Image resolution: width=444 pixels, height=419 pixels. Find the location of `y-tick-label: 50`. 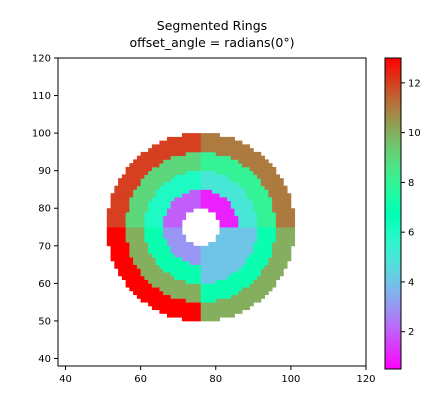

y-tick-label: 50 is located at coordinates (44, 321).